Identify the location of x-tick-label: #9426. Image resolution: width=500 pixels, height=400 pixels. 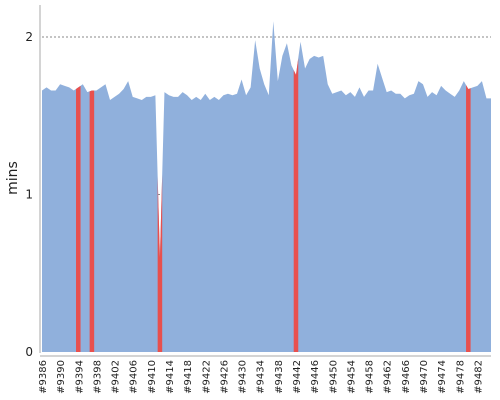
(224, 377).